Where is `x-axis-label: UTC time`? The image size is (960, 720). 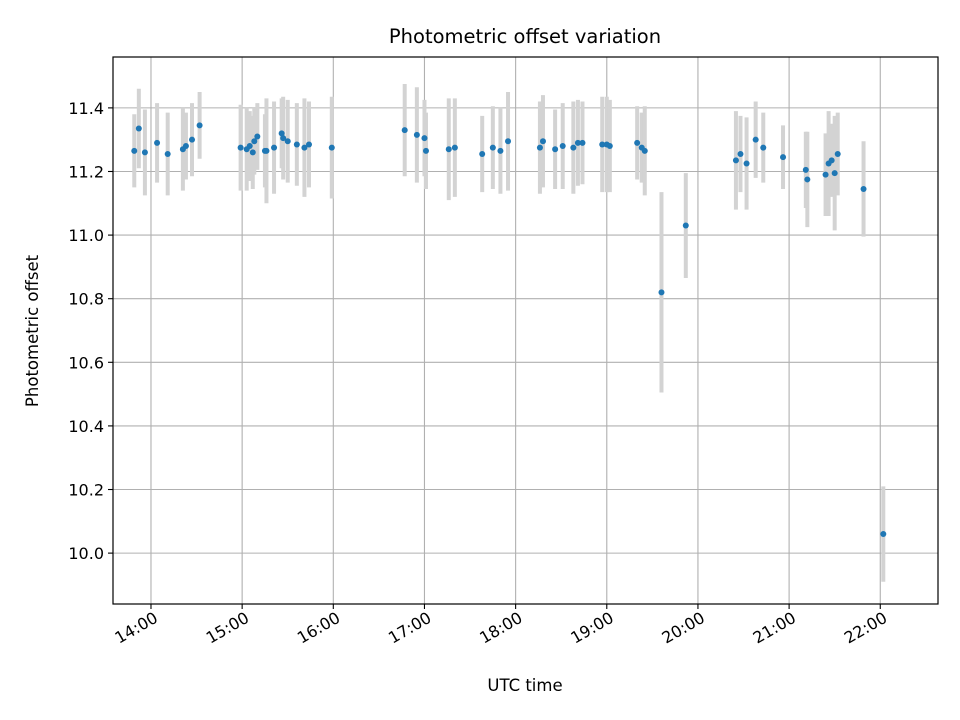 x-axis-label: UTC time is located at coordinates (524, 685).